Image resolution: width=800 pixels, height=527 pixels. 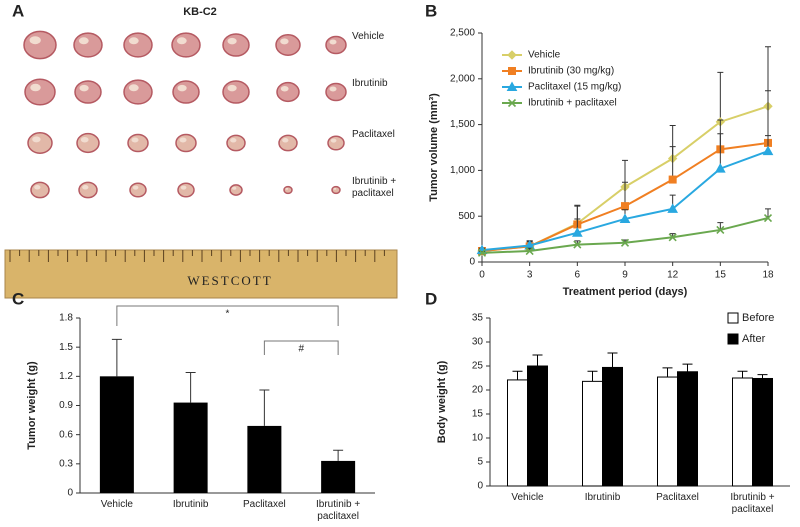 What do you see at coordinates (66, 405) in the screenshot?
I see `y-tick-label: 0.9` at bounding box center [66, 405].